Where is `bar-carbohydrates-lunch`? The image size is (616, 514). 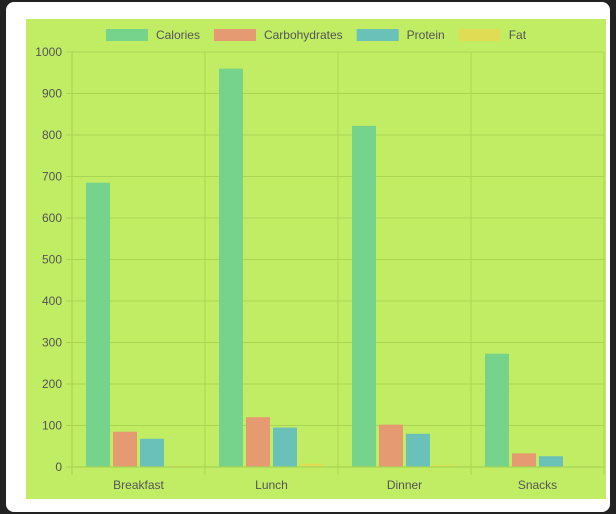
bar-carbohydrates-lunch is located at coordinates (258, 442).